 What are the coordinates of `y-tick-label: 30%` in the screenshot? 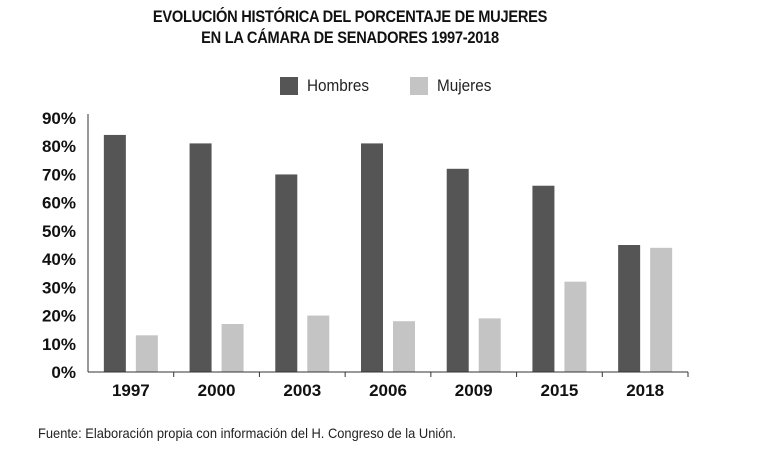 It's located at (59, 287).